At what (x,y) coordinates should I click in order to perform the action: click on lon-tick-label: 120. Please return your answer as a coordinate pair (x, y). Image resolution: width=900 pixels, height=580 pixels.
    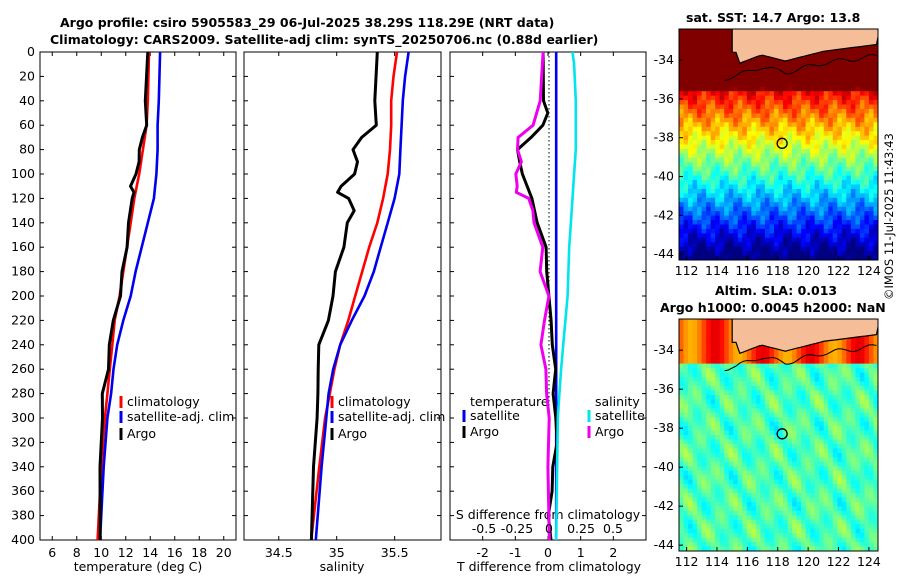
    Looking at the image, I should click on (808, 270).